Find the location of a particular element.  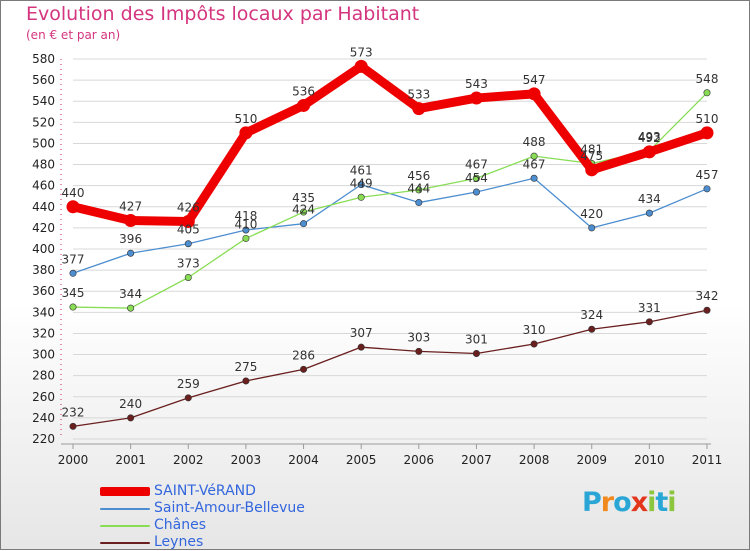

x-tick-label: 2004 is located at coordinates (303, 460).